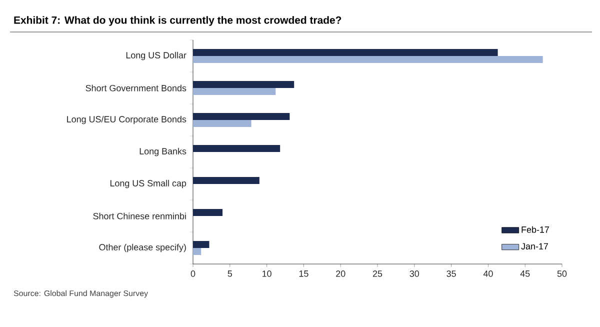 This screenshot has height=327, width=600. I want to click on x-tick-label: 40, so click(488, 273).